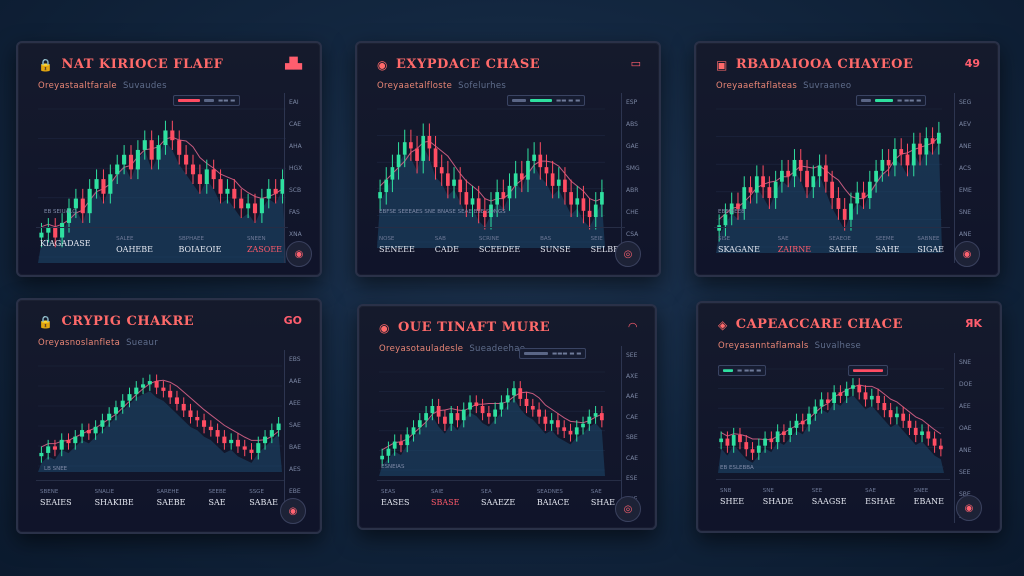 The height and width of the screenshot is (576, 1024). Describe the element at coordinates (297, 178) in the screenshot. I see `price-axis: EAICAEAHAHGXSCBFASXNASB` at that location.